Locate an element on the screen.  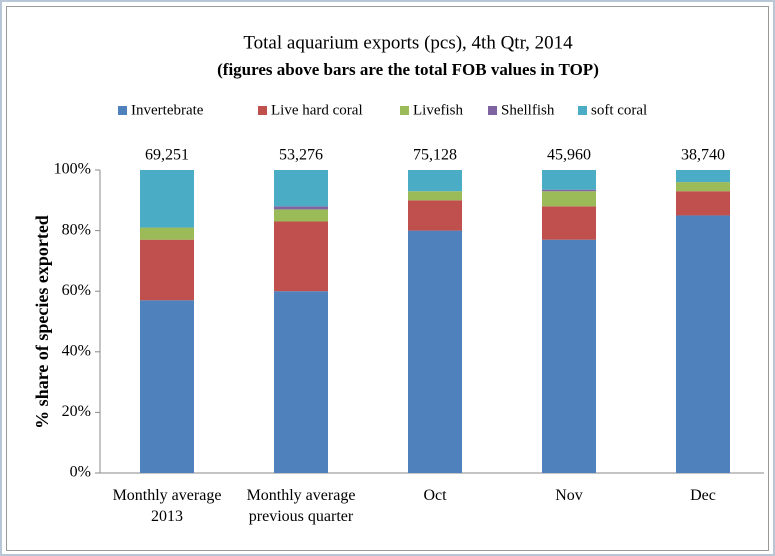
total-label: 75,128 is located at coordinates (435, 155).